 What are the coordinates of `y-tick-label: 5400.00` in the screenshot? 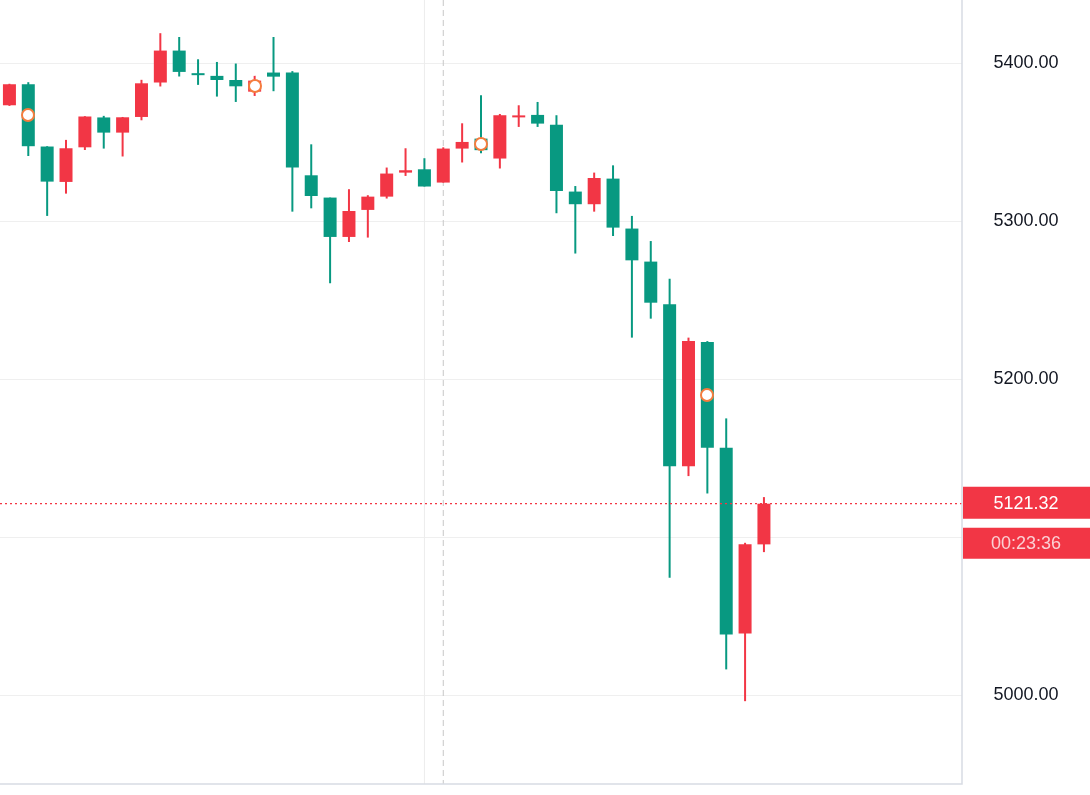 It's located at (1026, 62).